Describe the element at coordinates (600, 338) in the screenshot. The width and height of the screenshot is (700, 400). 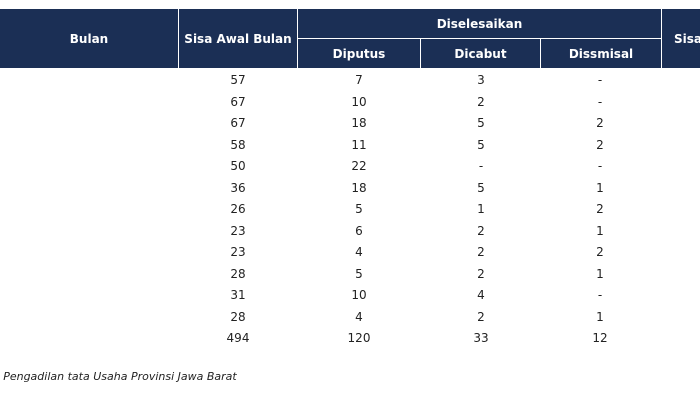
I see `cell-dissmisal: 12` at that location.